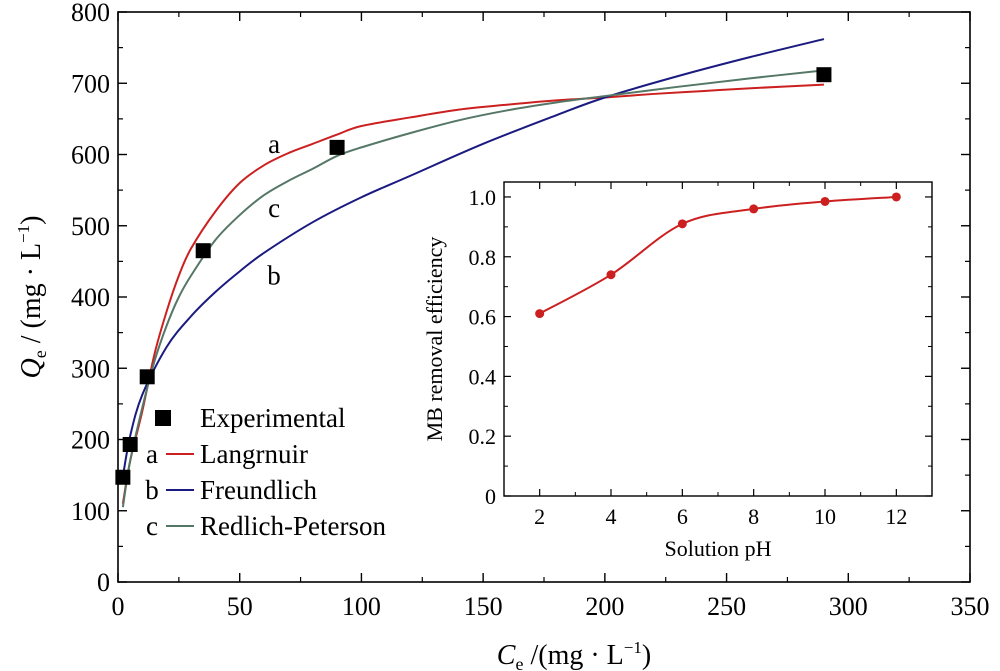 Image resolution: width=1000 pixels, height=671 pixels. What do you see at coordinates (90, 297) in the screenshot?
I see `y-tick-label: 400` at bounding box center [90, 297].